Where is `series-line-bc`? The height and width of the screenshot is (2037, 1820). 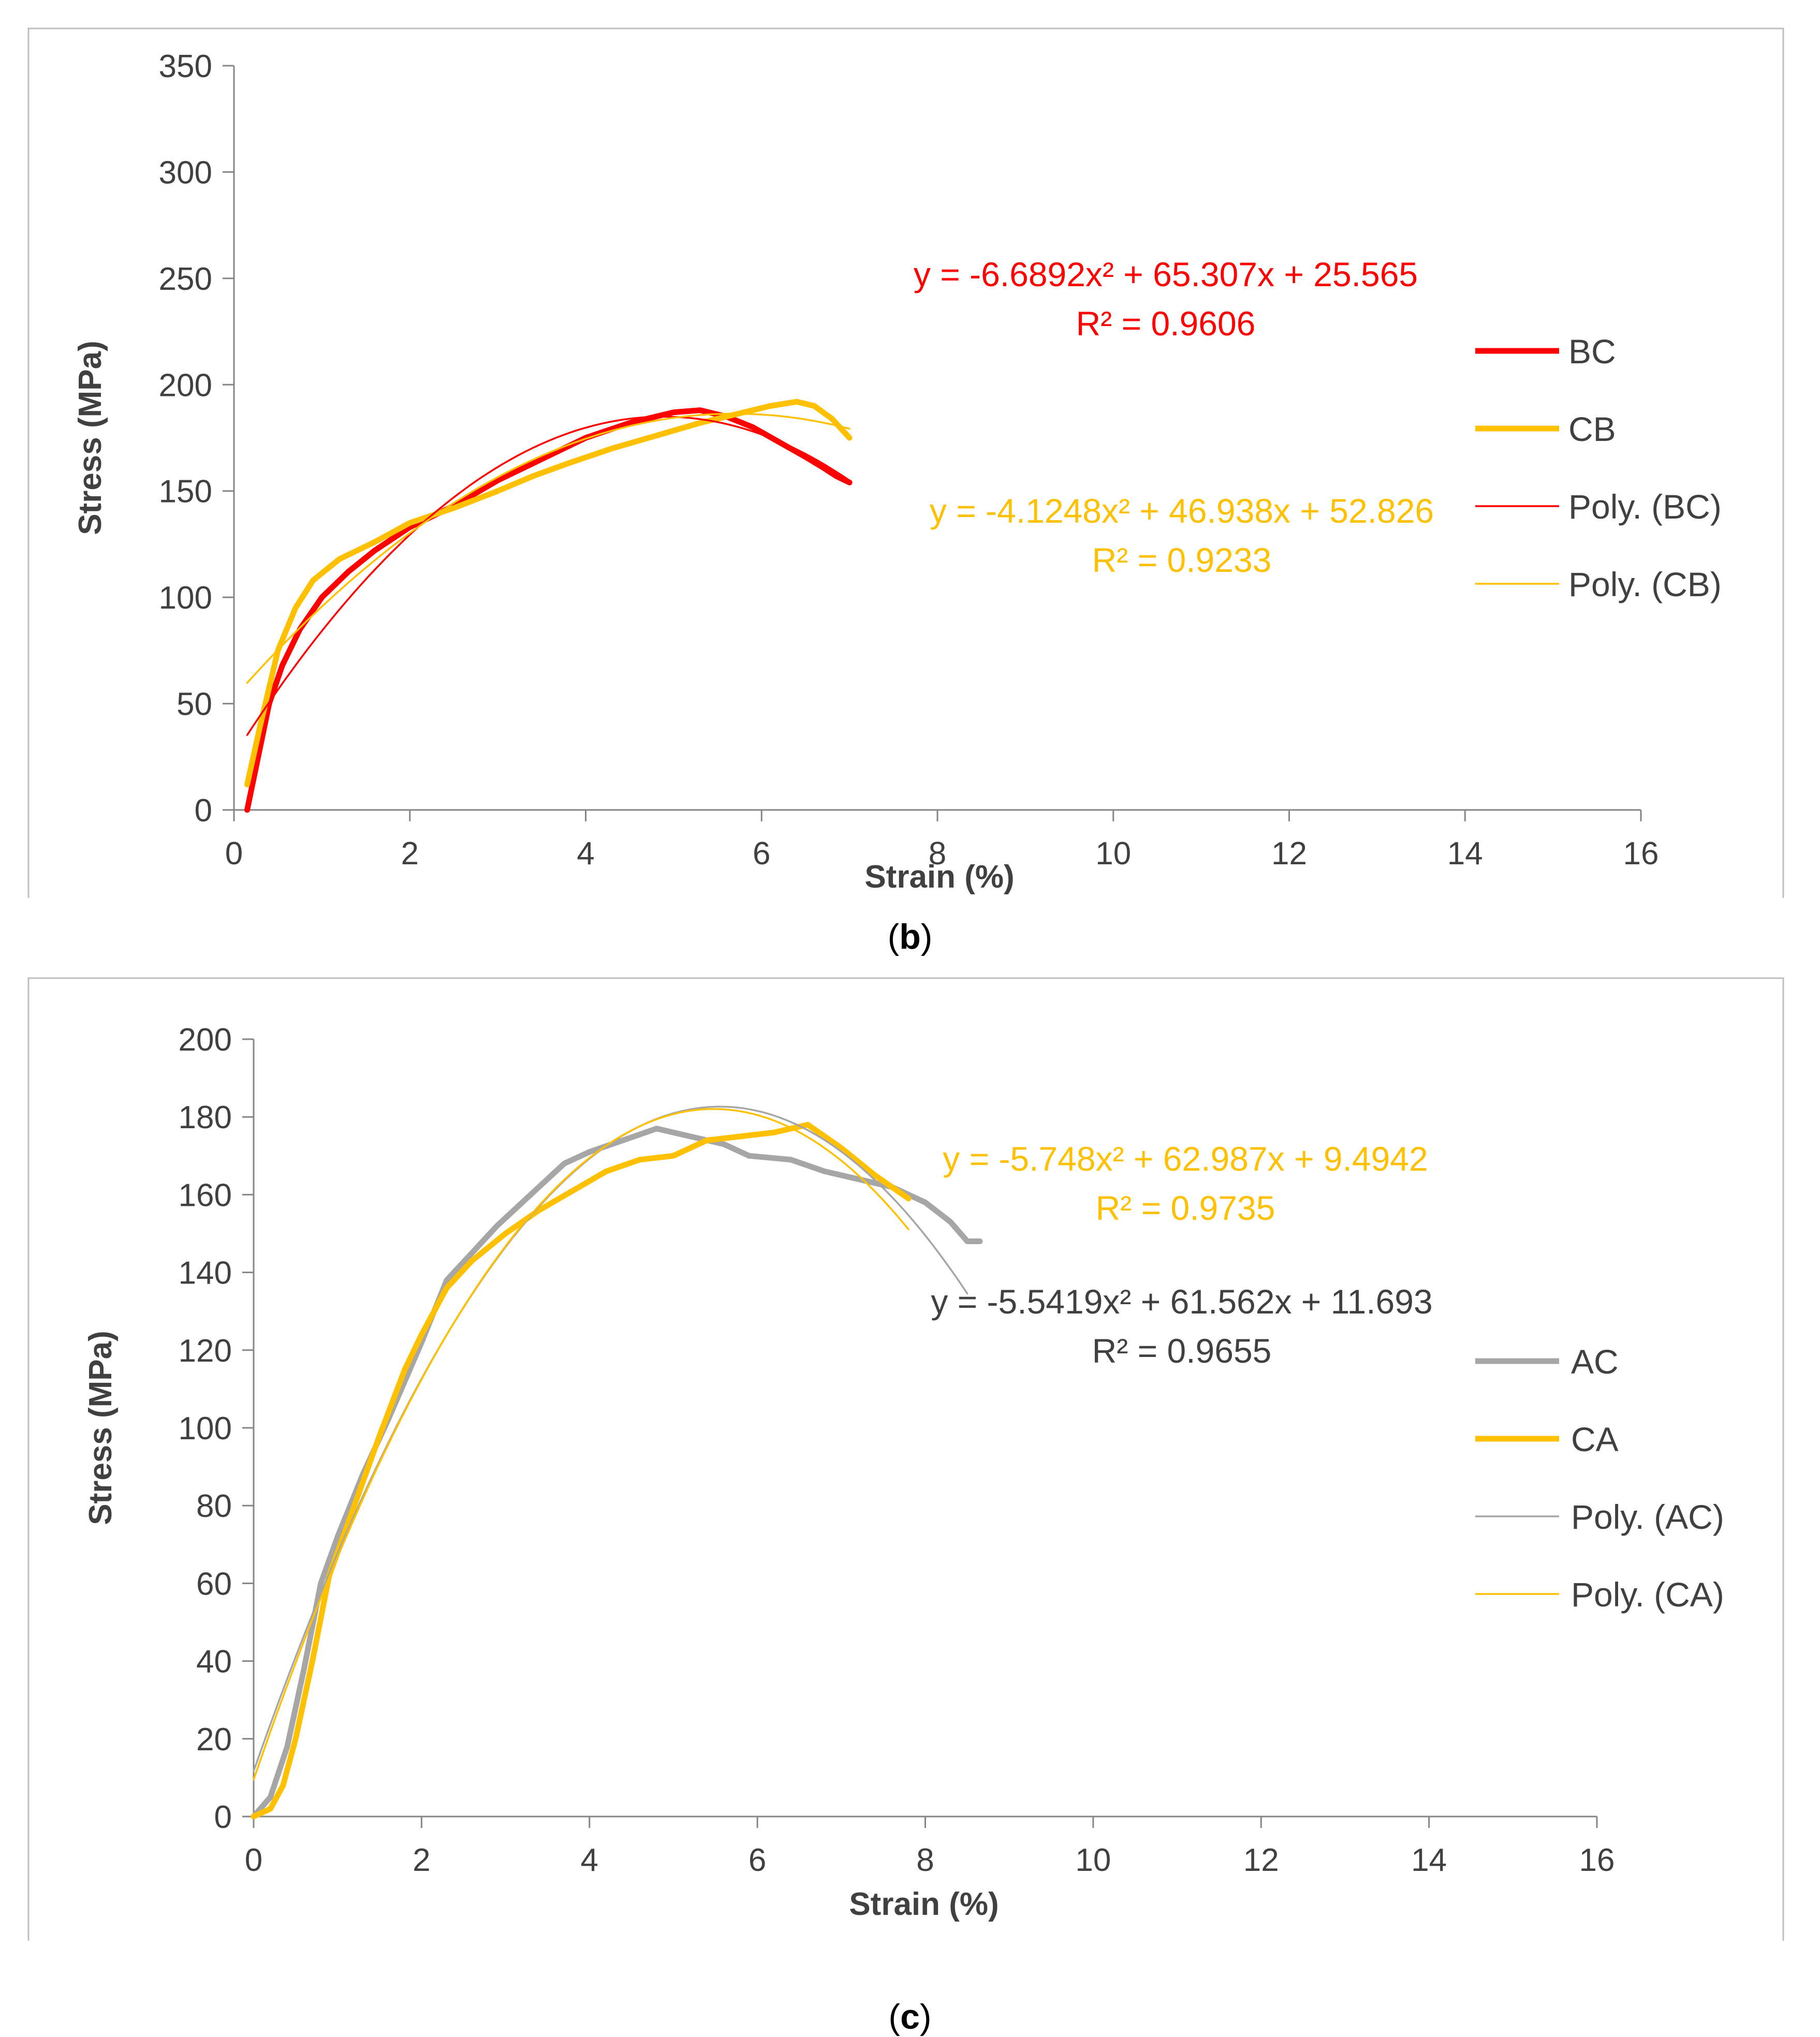
series-line-bc is located at coordinates (548, 610).